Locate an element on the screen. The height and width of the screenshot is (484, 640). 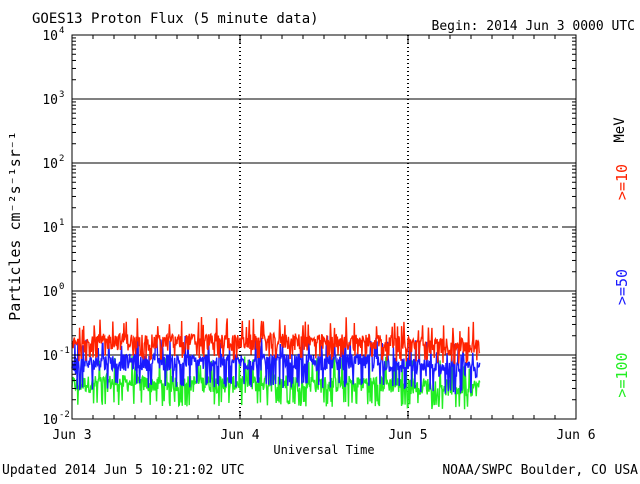
legend-unit: MeV is located at coordinates (620, 130).